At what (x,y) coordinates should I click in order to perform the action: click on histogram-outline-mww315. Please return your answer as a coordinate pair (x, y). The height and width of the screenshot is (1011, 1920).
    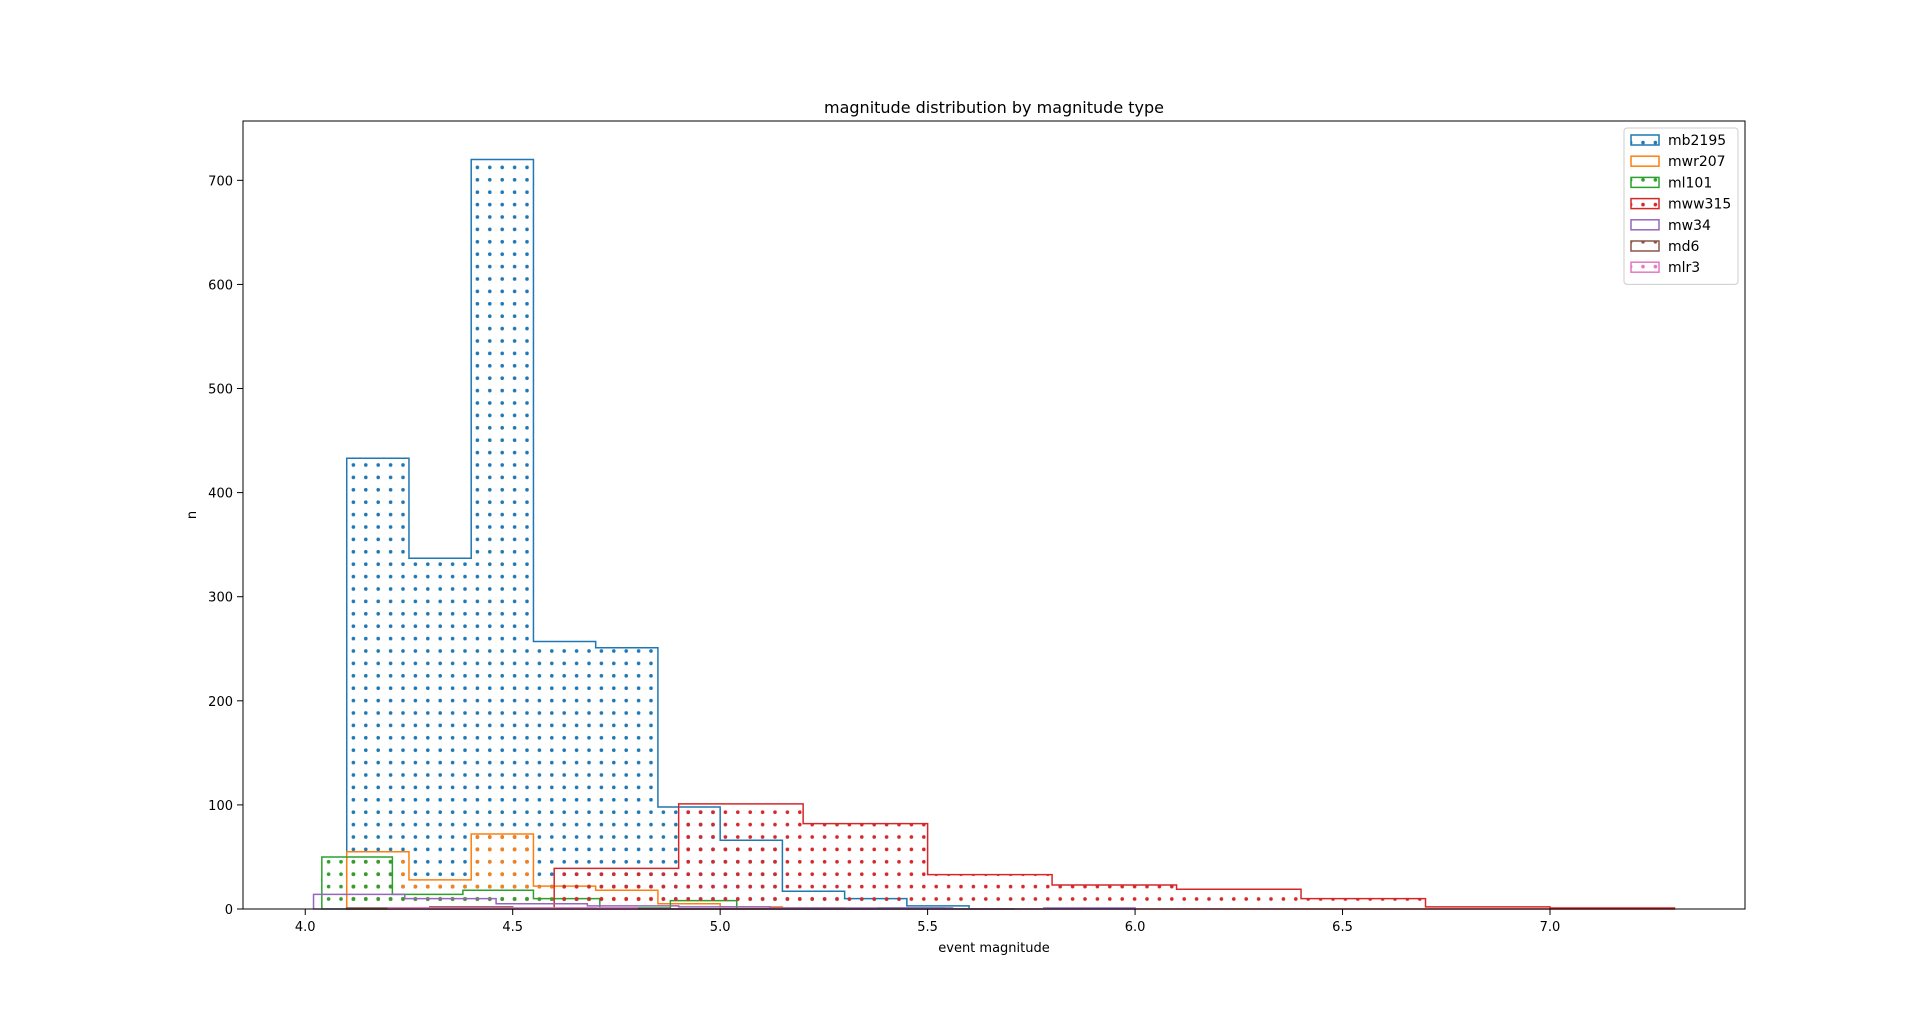
    Looking at the image, I should click on (1114, 856).